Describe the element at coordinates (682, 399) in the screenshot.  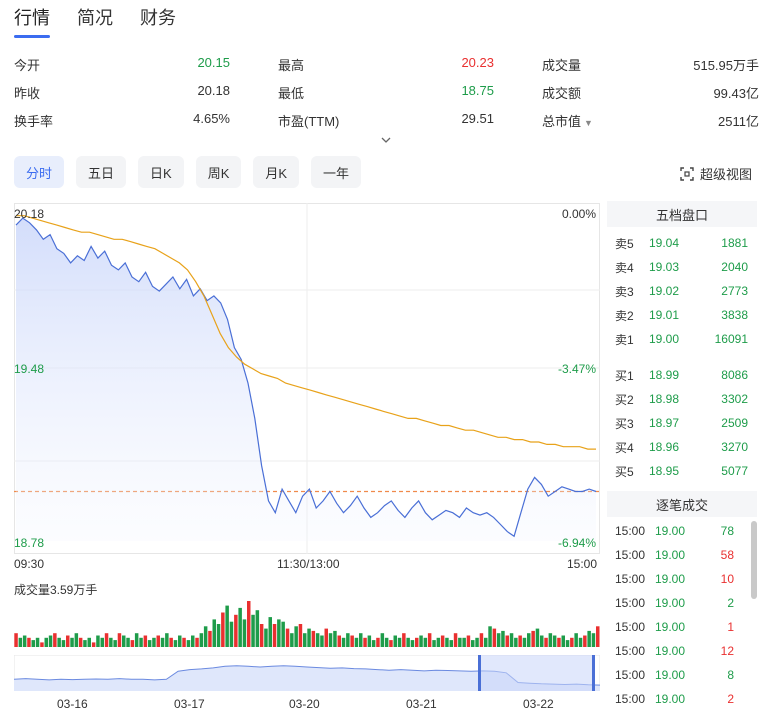
I see `bid-row: 买2 18.98 3302` at that location.